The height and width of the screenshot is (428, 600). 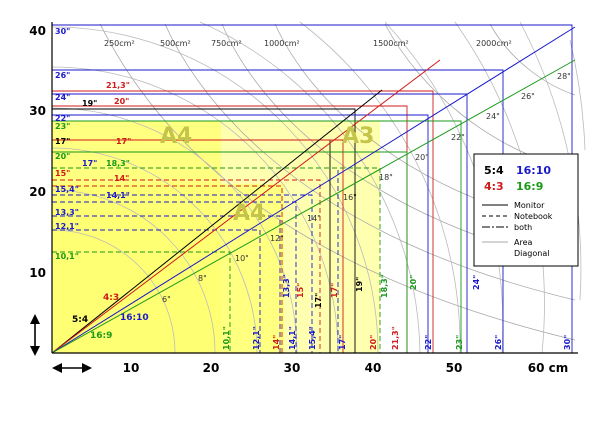 What do you see at coordinates (226, 338) in the screenshot?
I see `bottom-size-label: 10,1"` at bounding box center [226, 338].